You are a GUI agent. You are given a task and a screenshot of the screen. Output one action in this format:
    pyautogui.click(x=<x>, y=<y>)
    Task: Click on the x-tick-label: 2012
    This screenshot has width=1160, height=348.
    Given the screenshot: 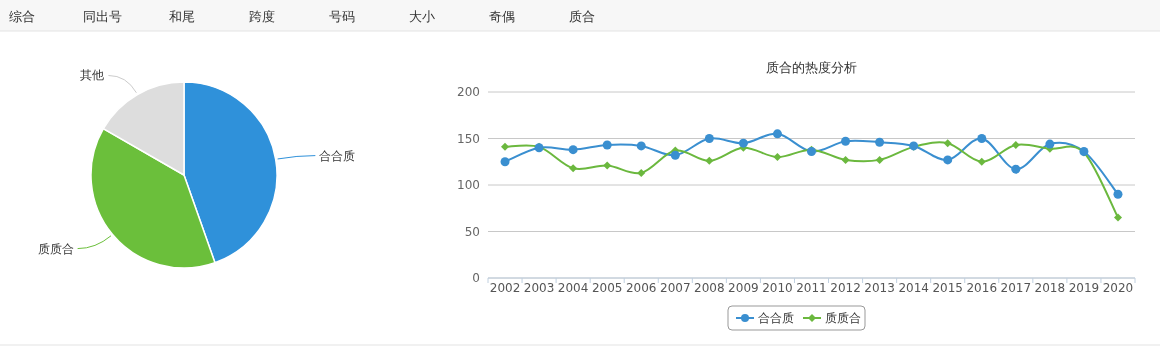 What is the action you would take?
    pyautogui.click(x=845, y=288)
    